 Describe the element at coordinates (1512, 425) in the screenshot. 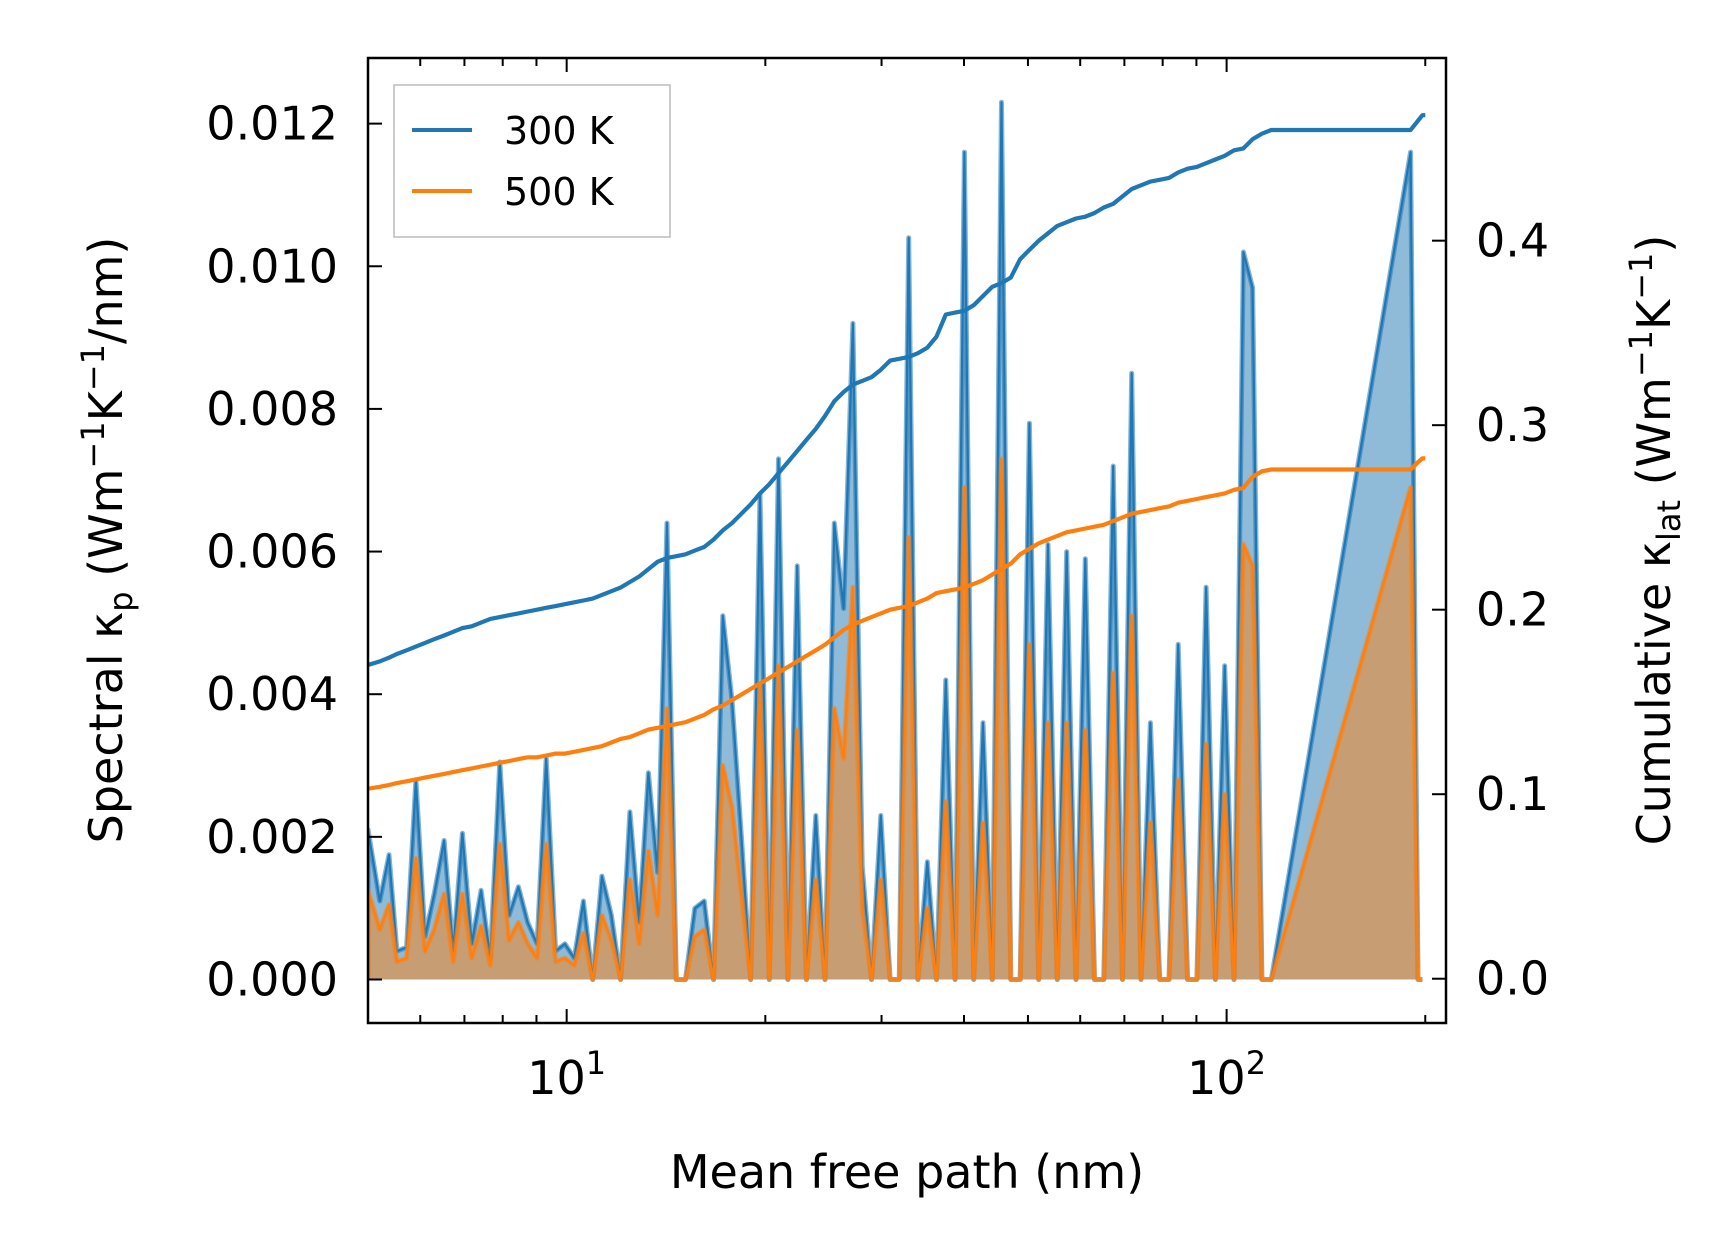

I see `right-y-tick-label: 0.3` at that location.